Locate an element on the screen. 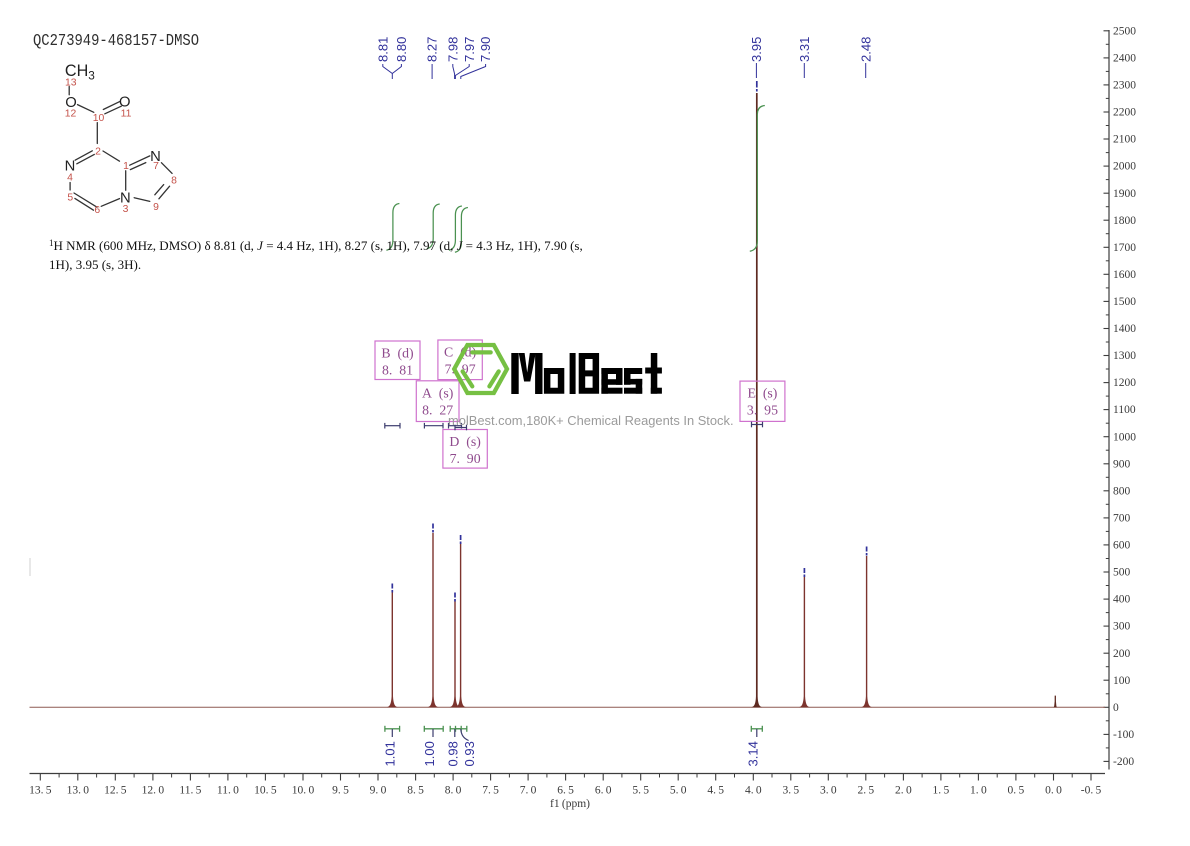 Image resolution: width=1190 pixels, height=846 pixels. svg-text: 6. 5 is located at coordinates (565, 791).